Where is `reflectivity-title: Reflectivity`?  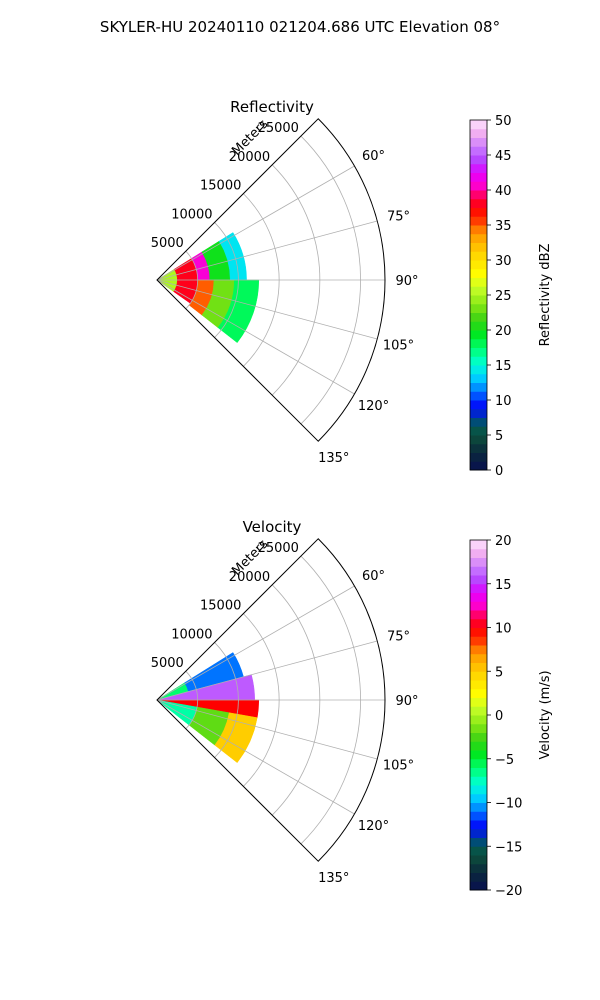 reflectivity-title: Reflectivity is located at coordinates (272, 107).